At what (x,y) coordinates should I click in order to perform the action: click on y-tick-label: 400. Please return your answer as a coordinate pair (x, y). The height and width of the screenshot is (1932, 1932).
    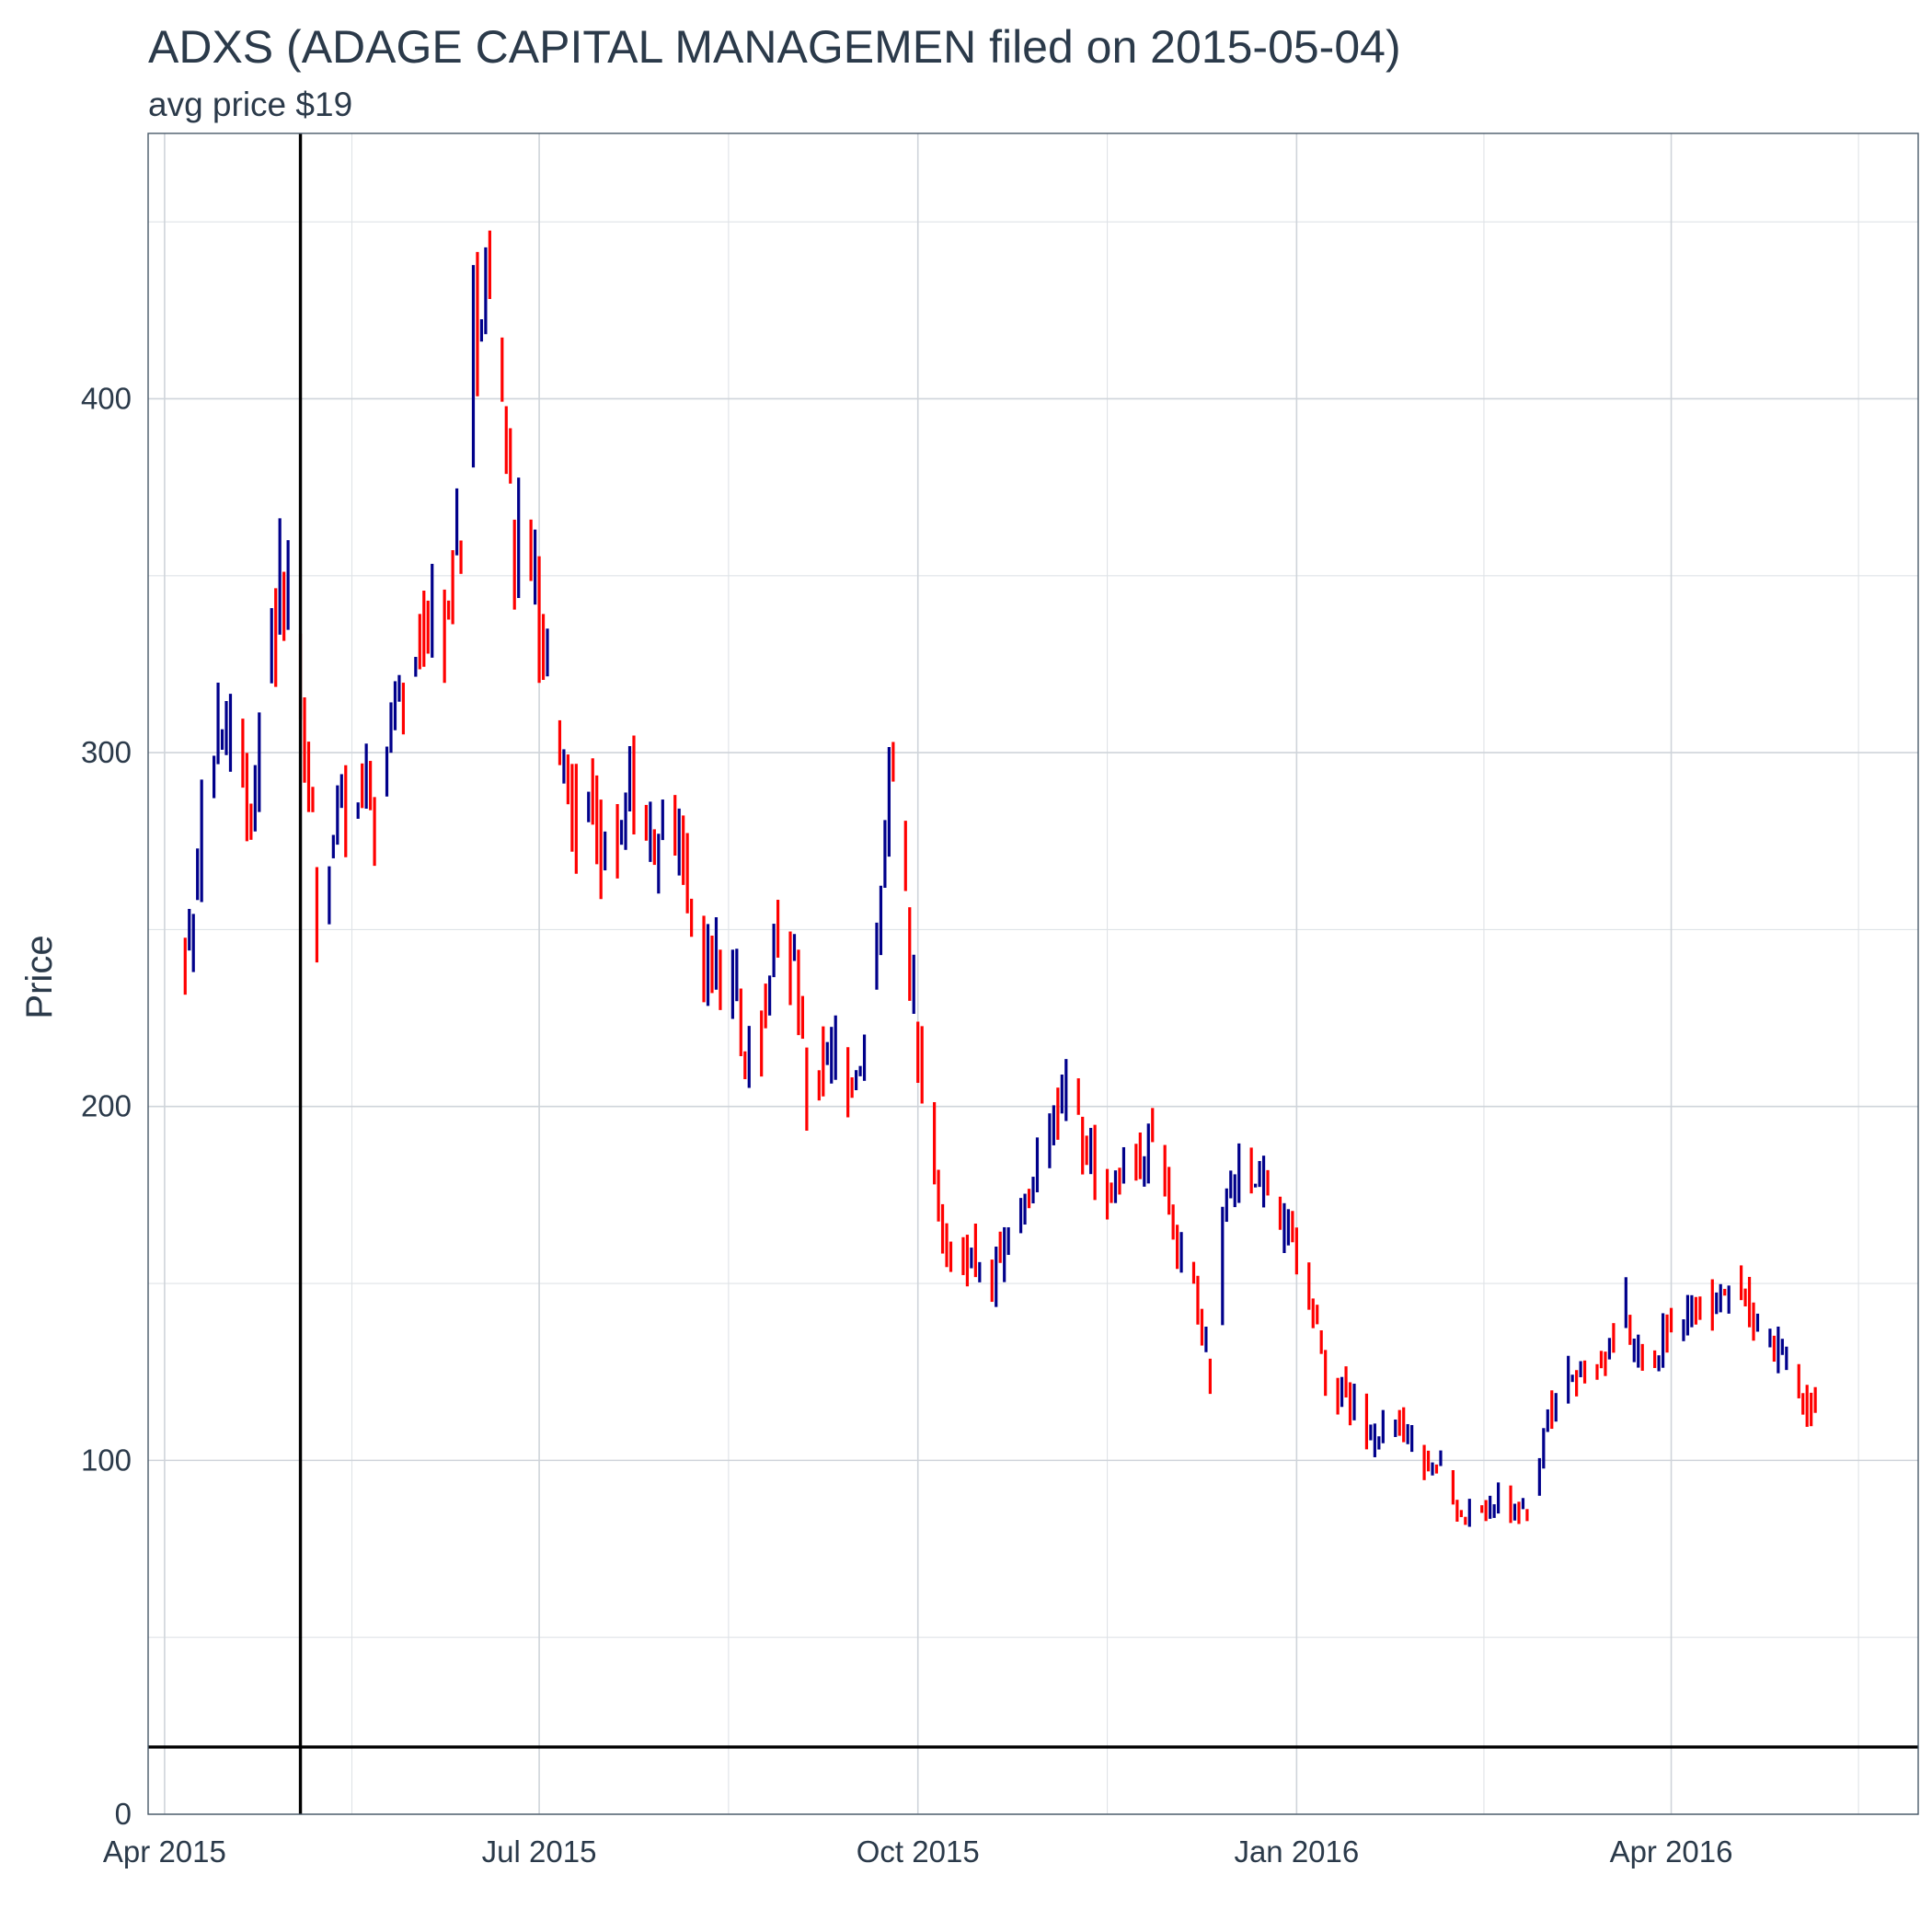
    Looking at the image, I should click on (106, 398).